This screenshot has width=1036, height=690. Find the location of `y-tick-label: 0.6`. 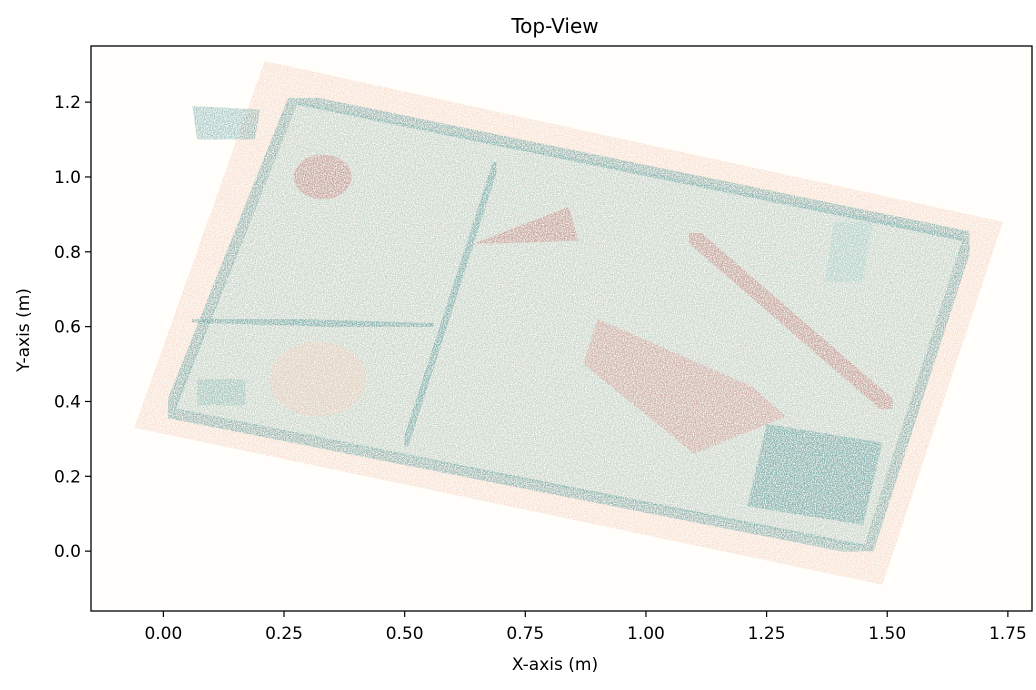

y-tick-label: 0.6 is located at coordinates (67, 328).